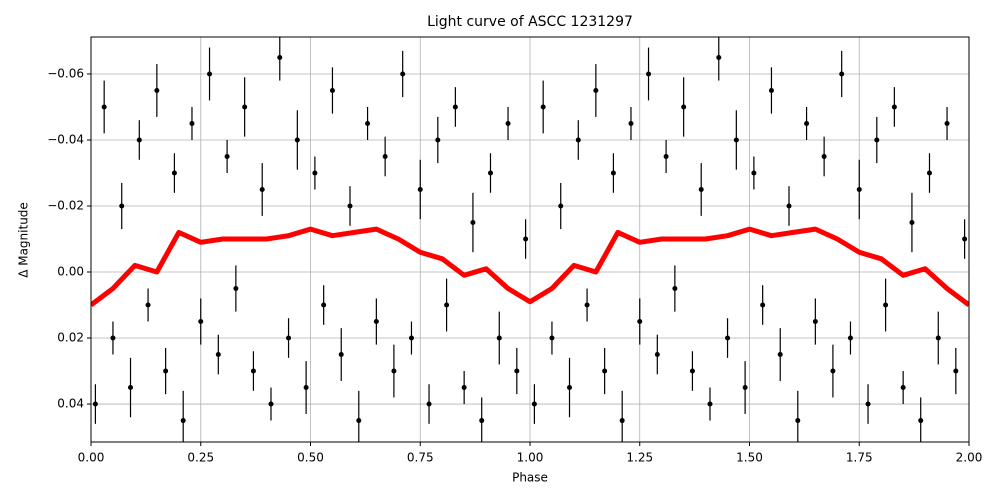 The width and height of the screenshot is (1000, 504). Describe the element at coordinates (65, 139) in the screenshot. I see `y-tick-label: −0.04` at that location.